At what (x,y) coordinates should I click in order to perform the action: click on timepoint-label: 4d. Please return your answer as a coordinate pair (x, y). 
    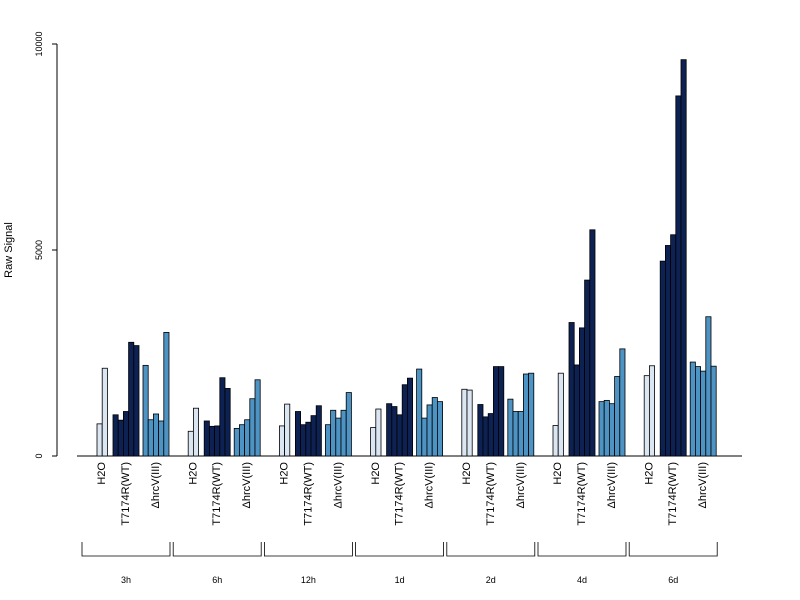
    Looking at the image, I should click on (582, 580).